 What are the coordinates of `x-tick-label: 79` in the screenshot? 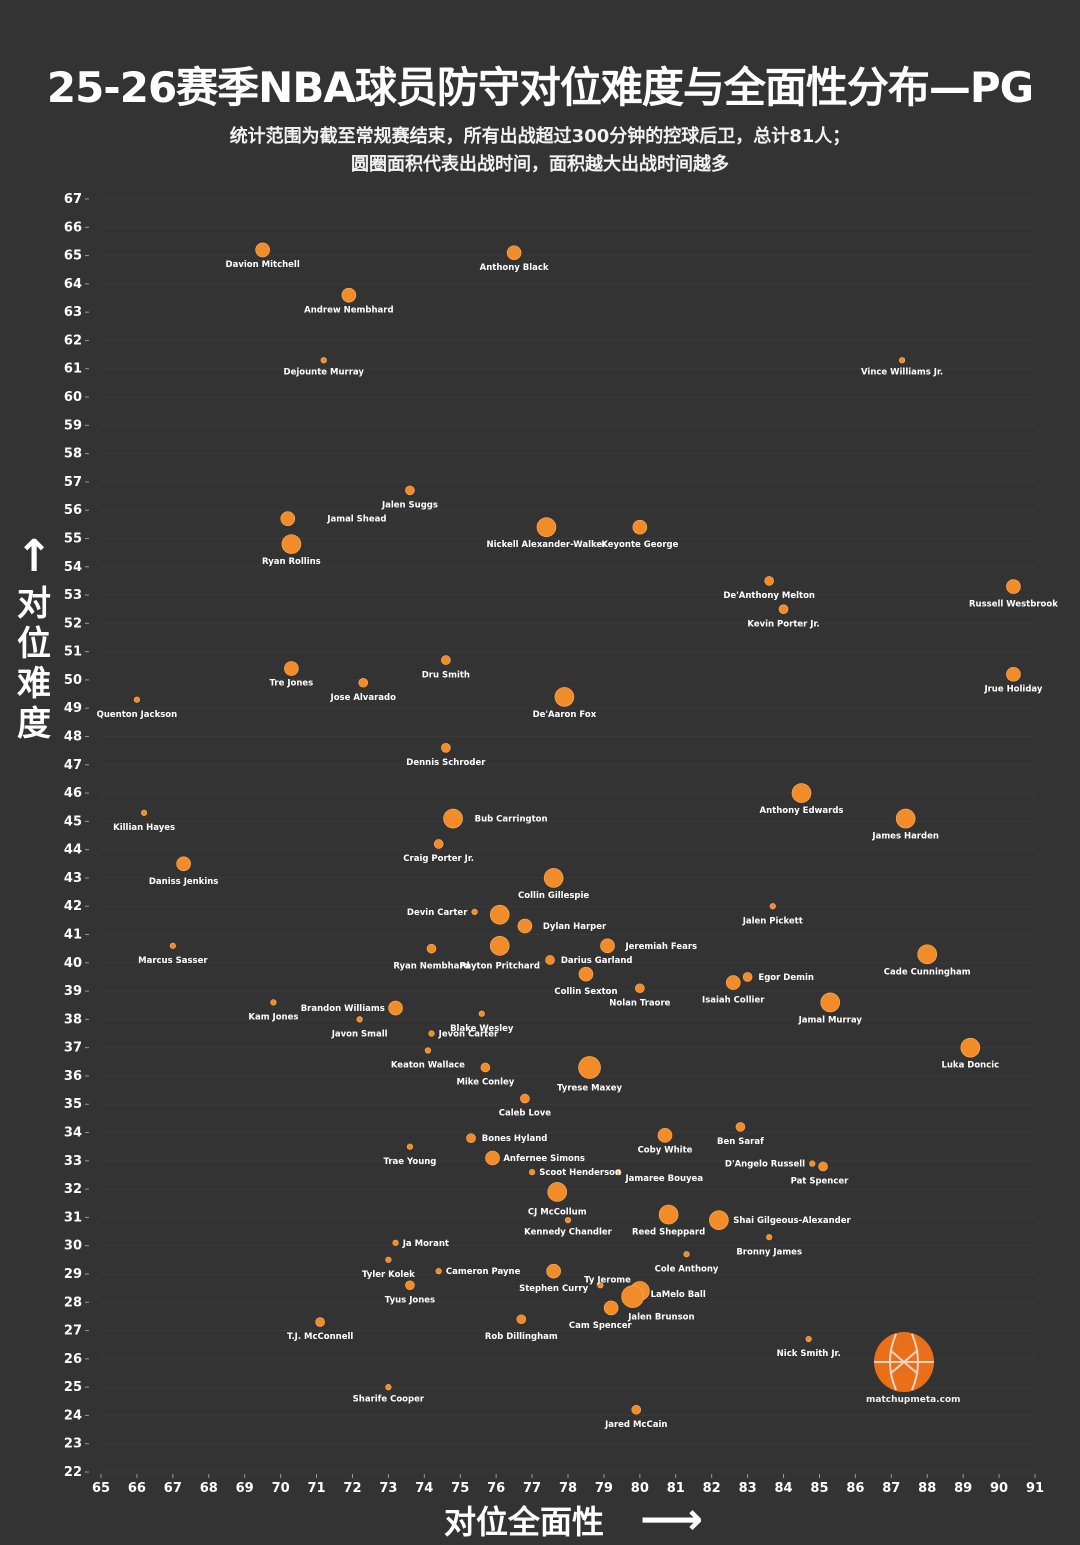 It's located at (604, 1488).